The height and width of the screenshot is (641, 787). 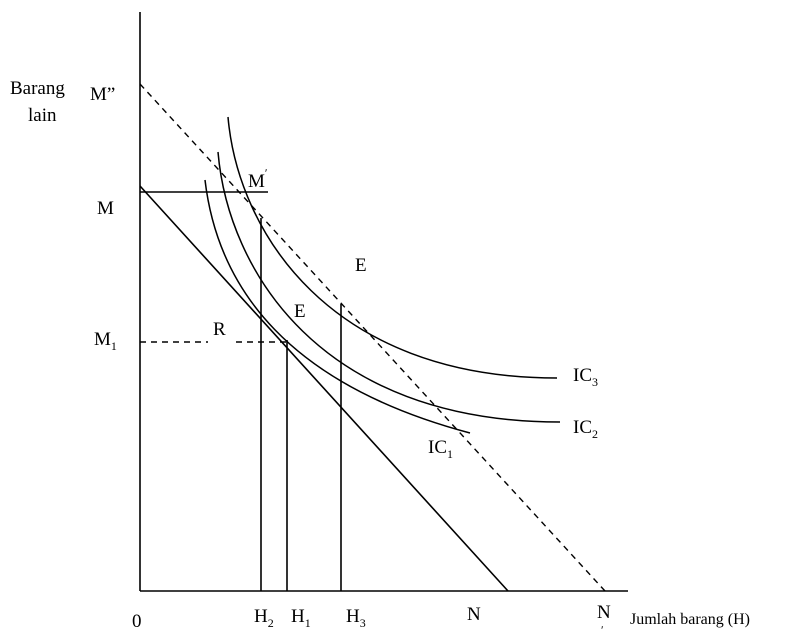 What do you see at coordinates (690, 619) in the screenshot?
I see `x-axis-title: Jumlah barang (H)` at bounding box center [690, 619].